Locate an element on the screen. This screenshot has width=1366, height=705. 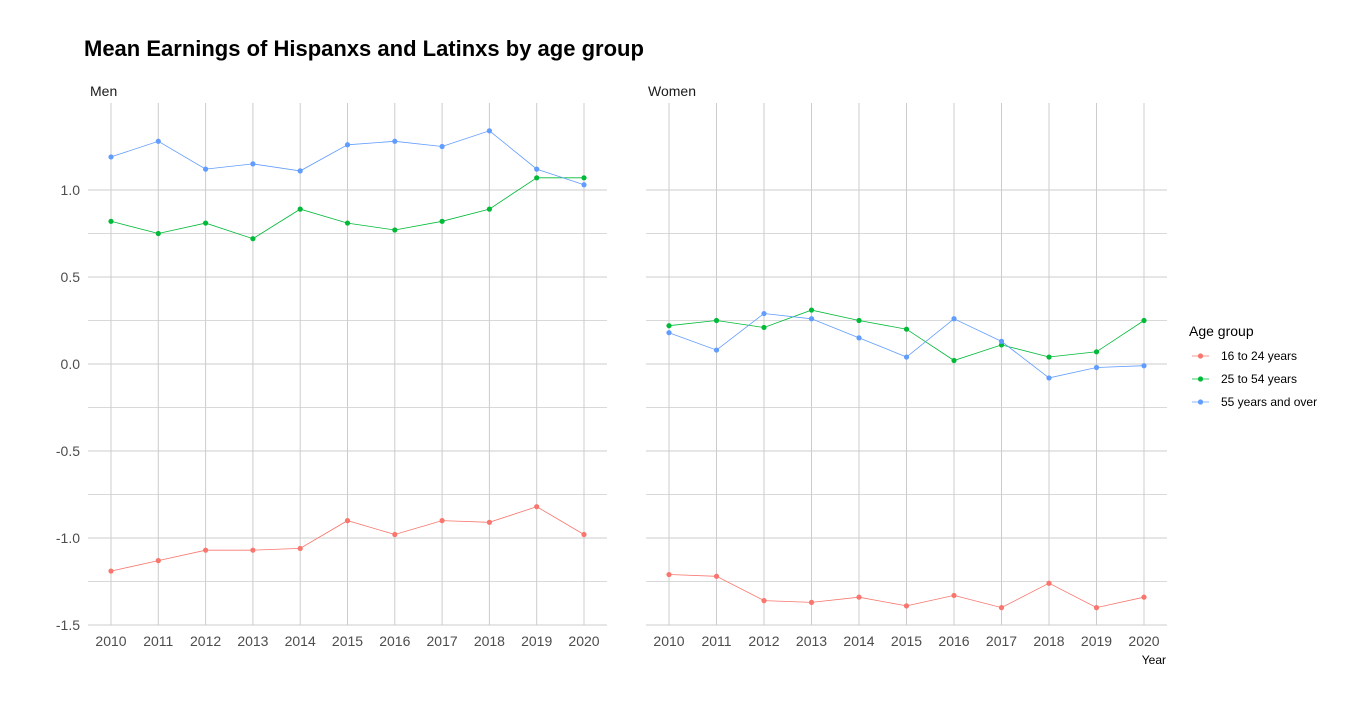
legend-label: 16 to 24 years is located at coordinates (1259, 356).